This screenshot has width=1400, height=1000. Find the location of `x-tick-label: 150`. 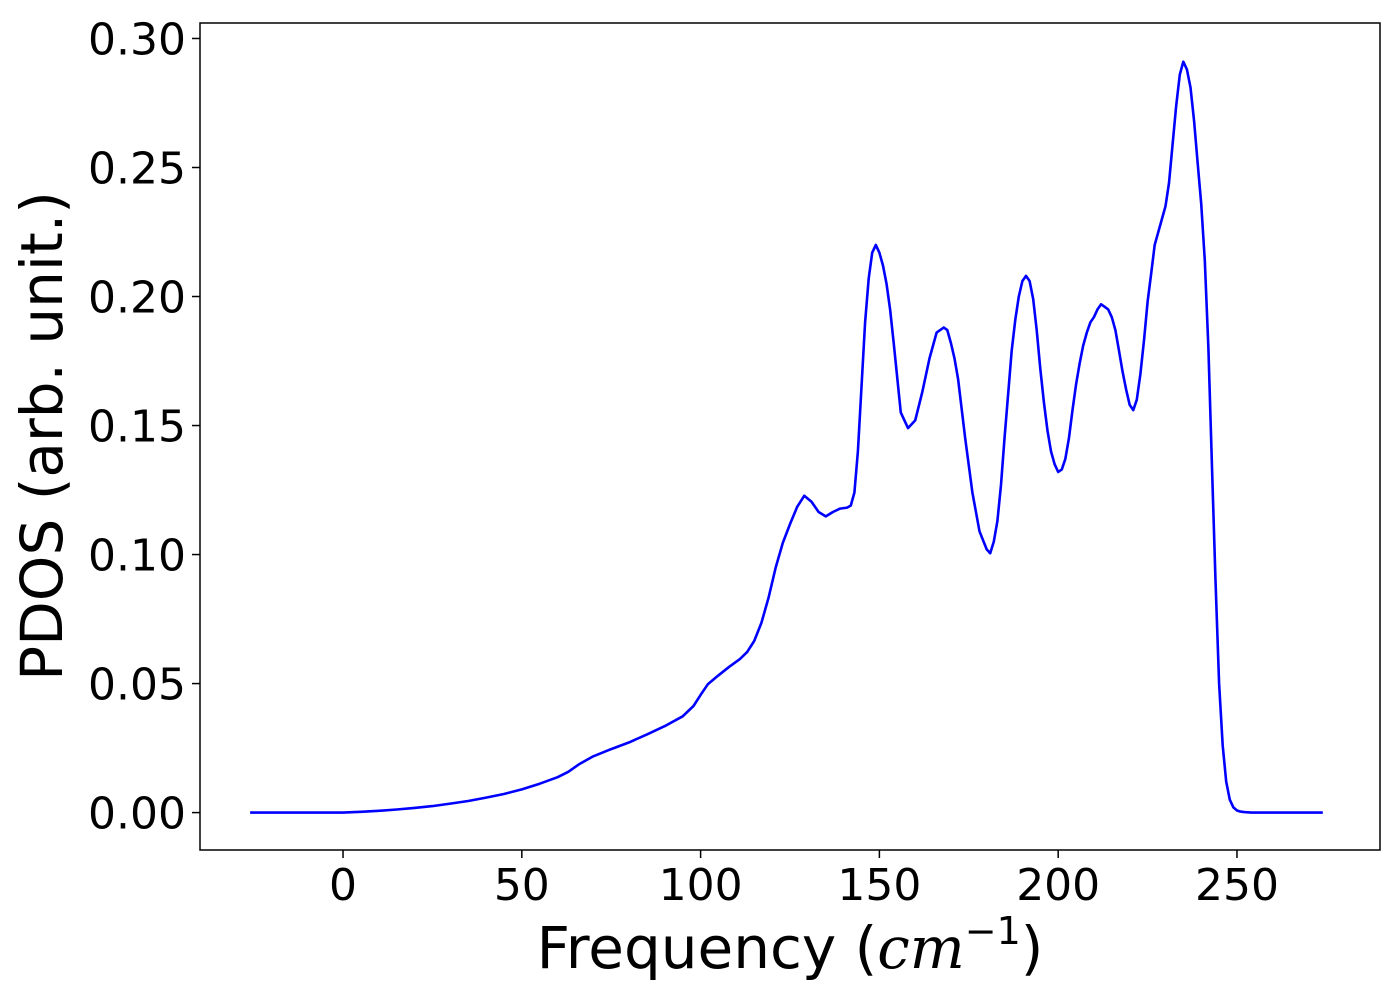

x-tick-label: 150 is located at coordinates (879, 885).